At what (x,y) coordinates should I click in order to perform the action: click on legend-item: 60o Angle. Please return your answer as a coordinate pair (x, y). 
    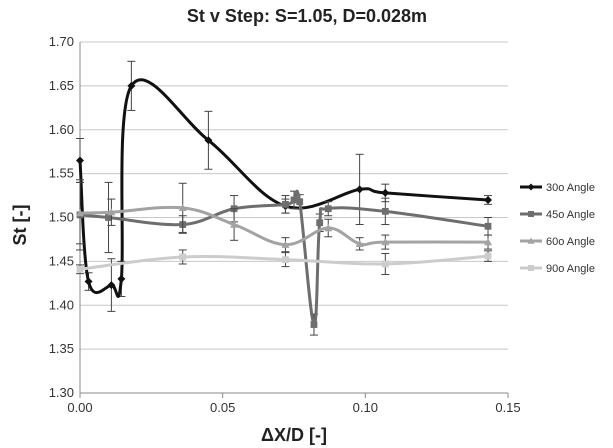
    Looking at the image, I should click on (557, 242).